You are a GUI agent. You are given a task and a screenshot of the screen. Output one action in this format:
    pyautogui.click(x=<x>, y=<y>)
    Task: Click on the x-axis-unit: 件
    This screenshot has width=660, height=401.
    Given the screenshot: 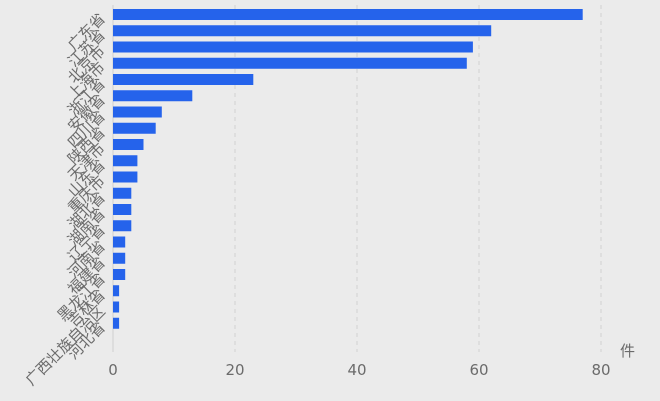 What is the action you would take?
    pyautogui.click(x=627, y=351)
    